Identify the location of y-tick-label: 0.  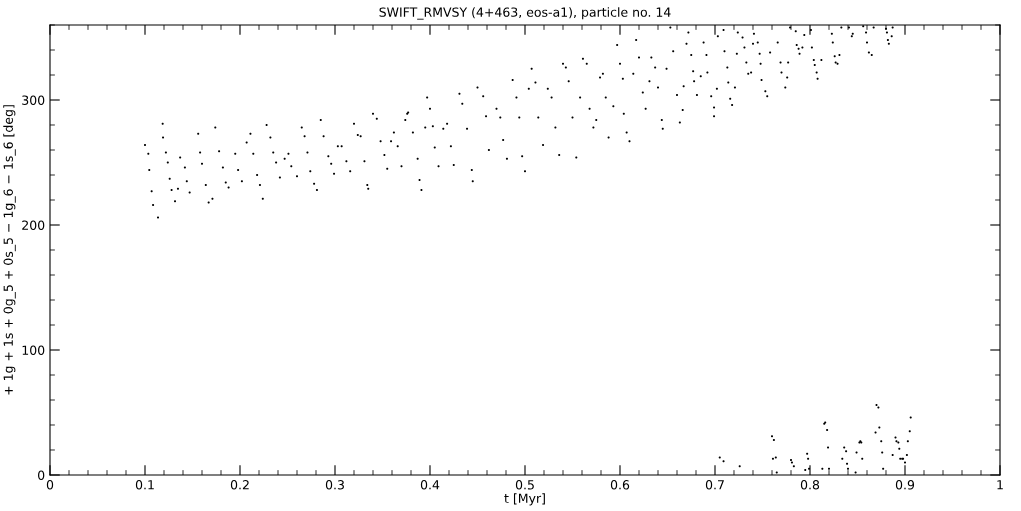
(41, 475).